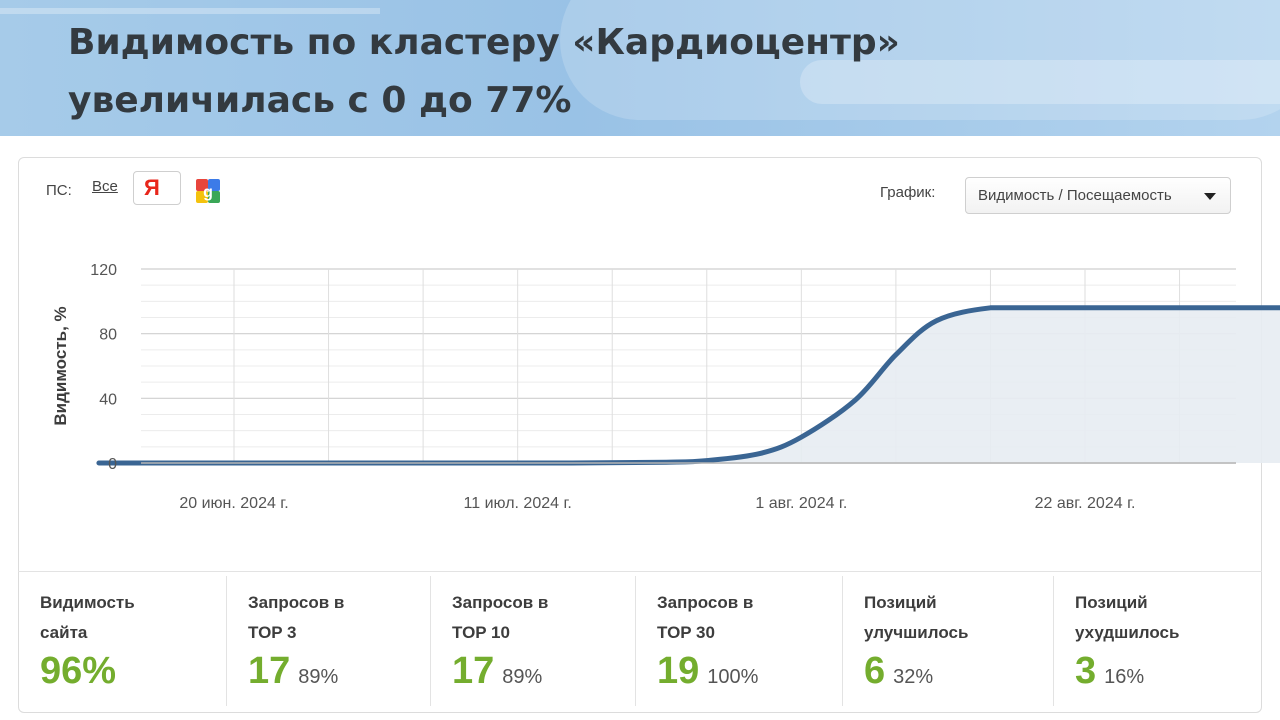  Describe the element at coordinates (913, 677) in the screenshot. I see `stat-percent: 32%` at that location.